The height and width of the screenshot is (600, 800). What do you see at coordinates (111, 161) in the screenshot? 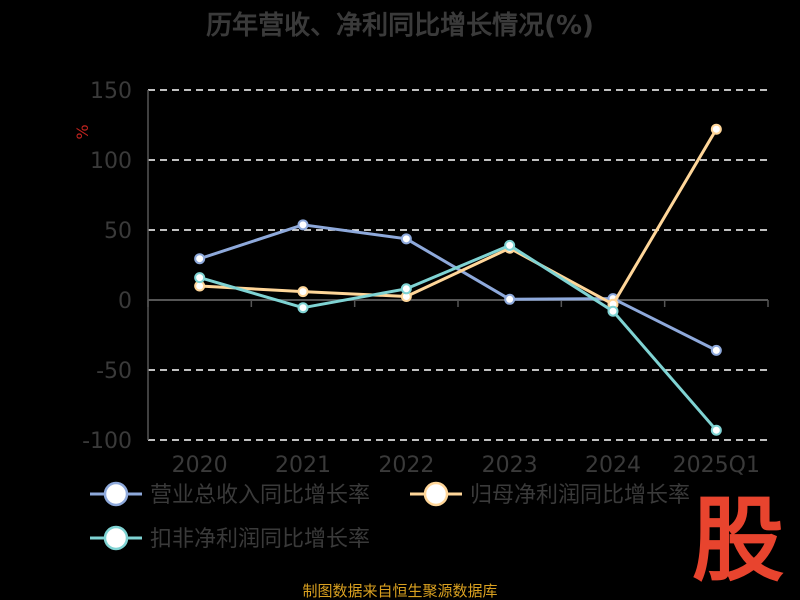
I see `y-tick-label: 100` at bounding box center [111, 161].